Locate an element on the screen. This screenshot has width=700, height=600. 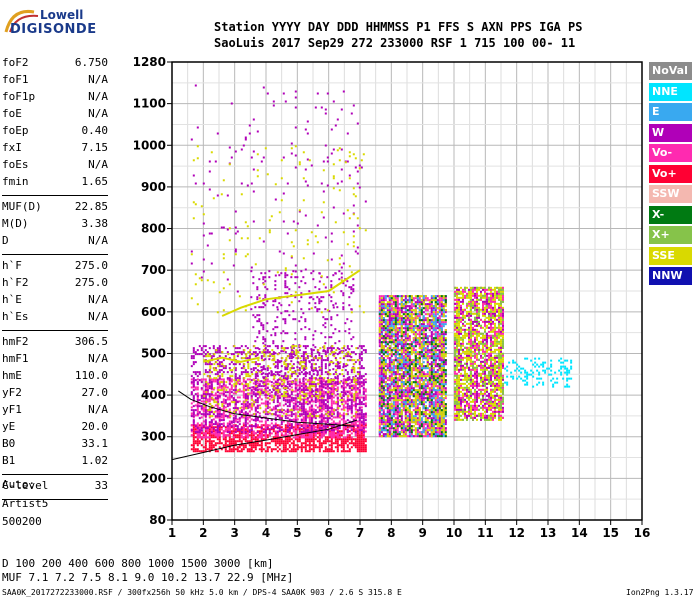
param-label: foF1 is located at coordinates (15, 79).